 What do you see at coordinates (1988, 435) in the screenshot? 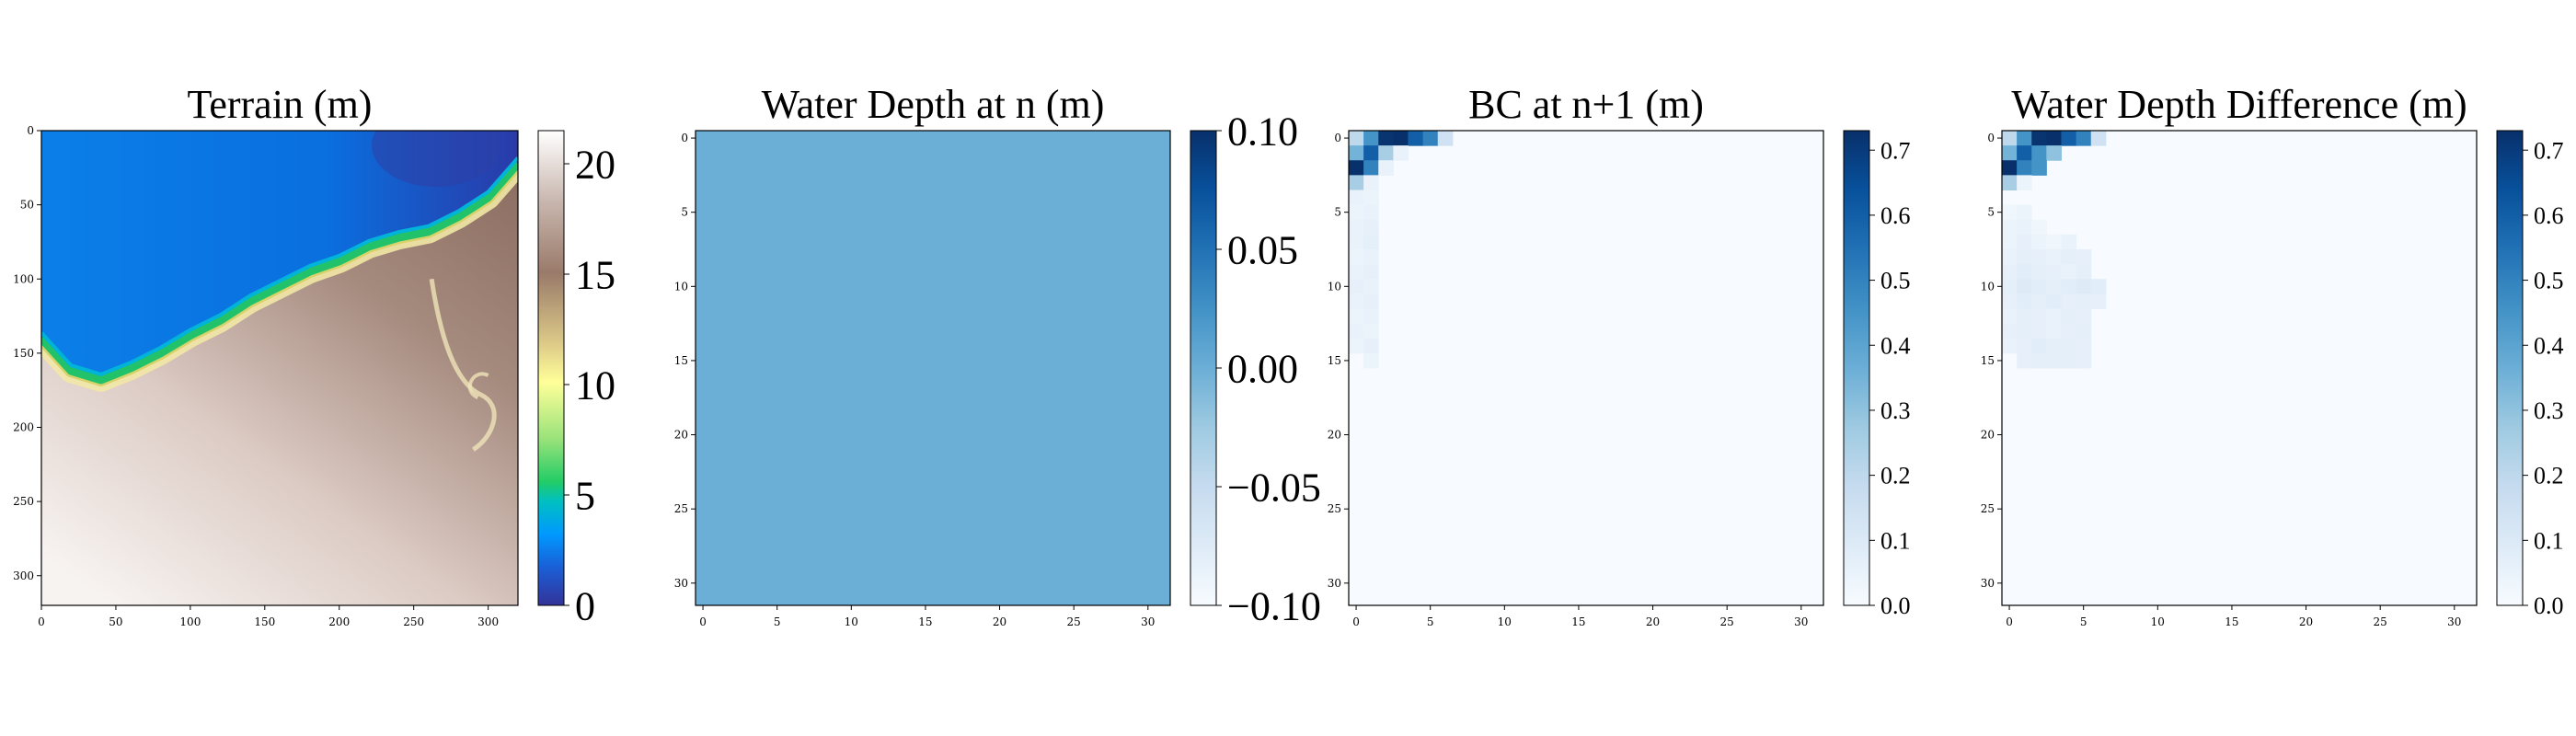
I see `y-tick-label: 20` at bounding box center [1988, 435].